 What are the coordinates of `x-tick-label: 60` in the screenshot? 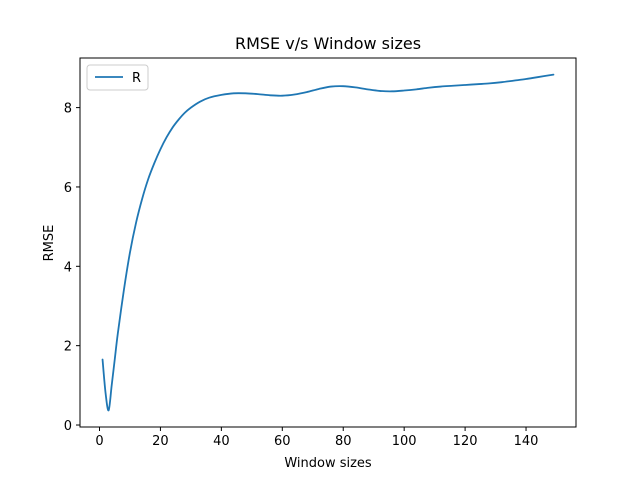 It's located at (282, 441).